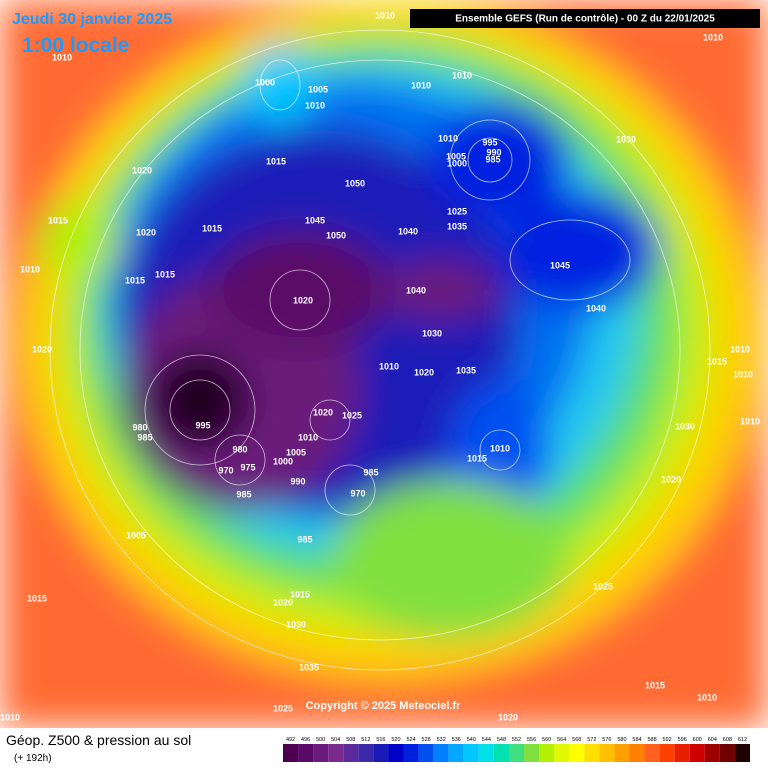  Describe the element at coordinates (98, 740) in the screenshot. I see `footer-title: Géop. Z500 & pression au sol` at that location.